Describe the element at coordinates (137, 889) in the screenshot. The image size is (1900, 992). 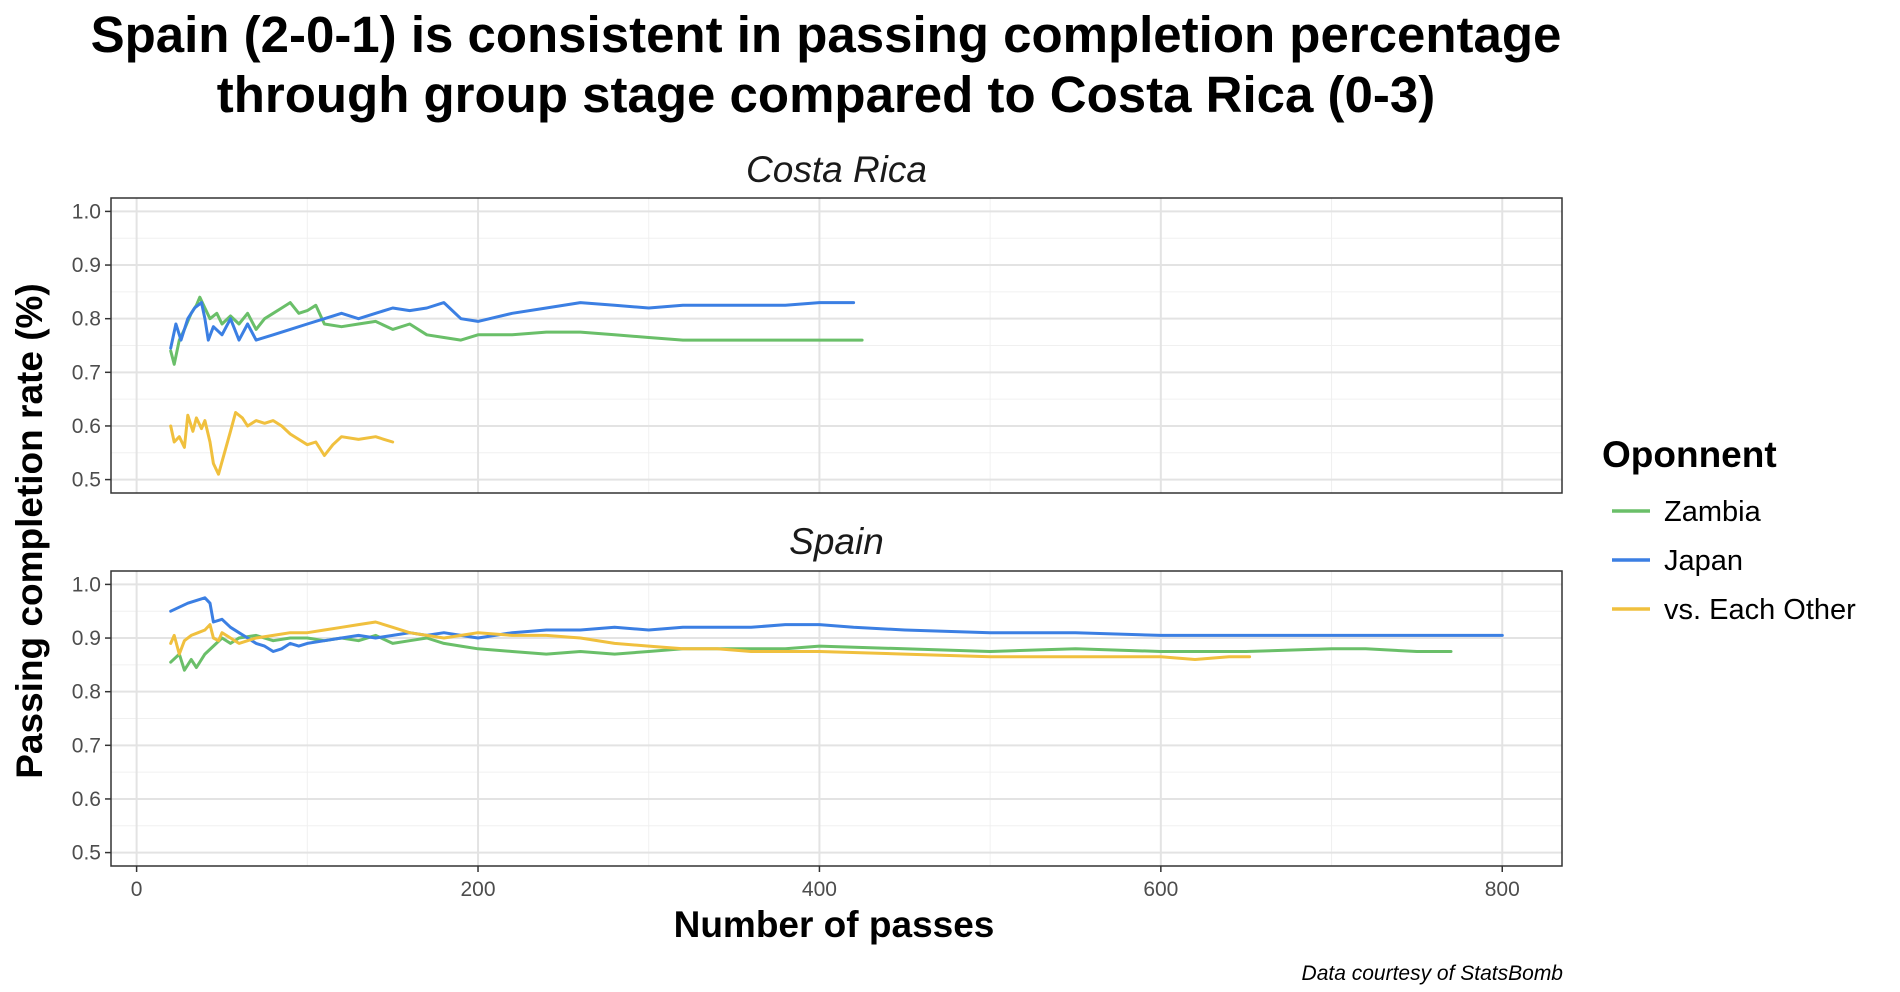
I see `x-tick-label: 0` at that location.